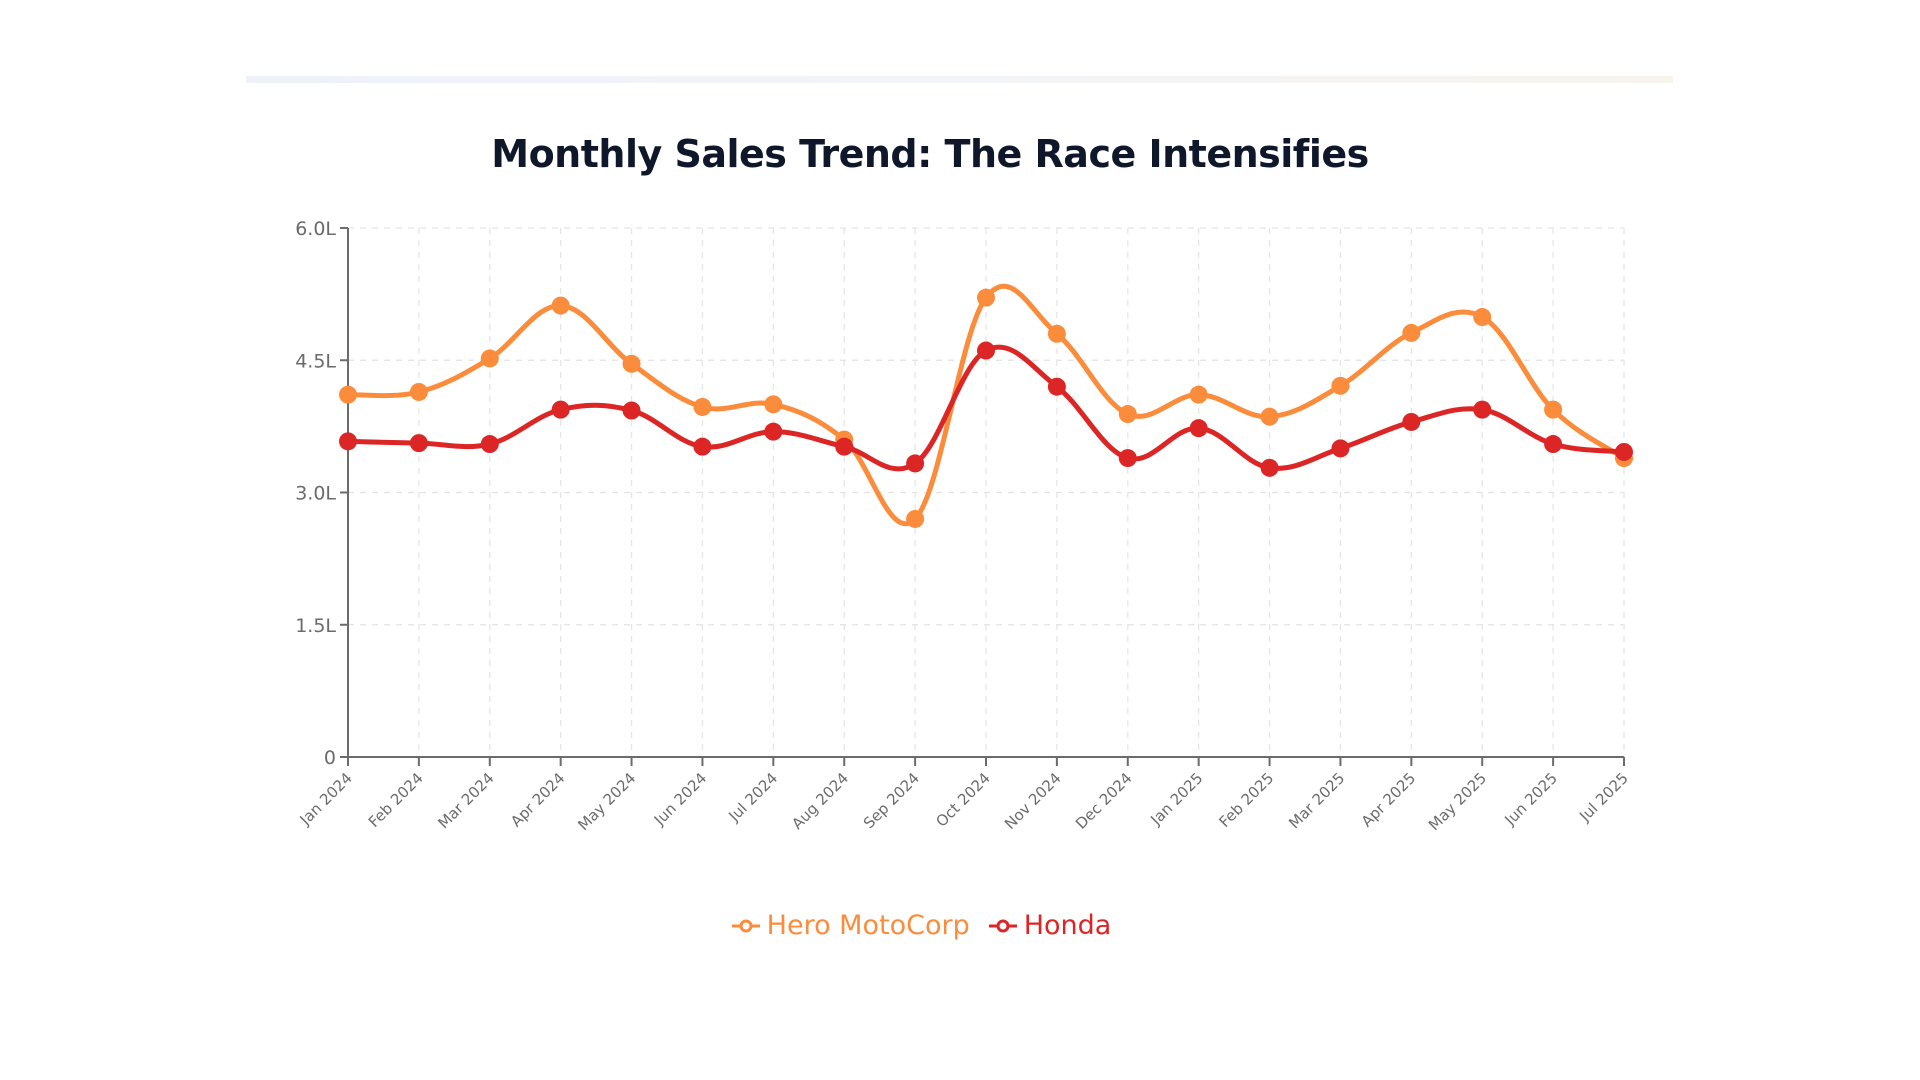 The height and width of the screenshot is (1080, 1920). I want to click on x-tick-label: May 2025, so click(1457, 801).